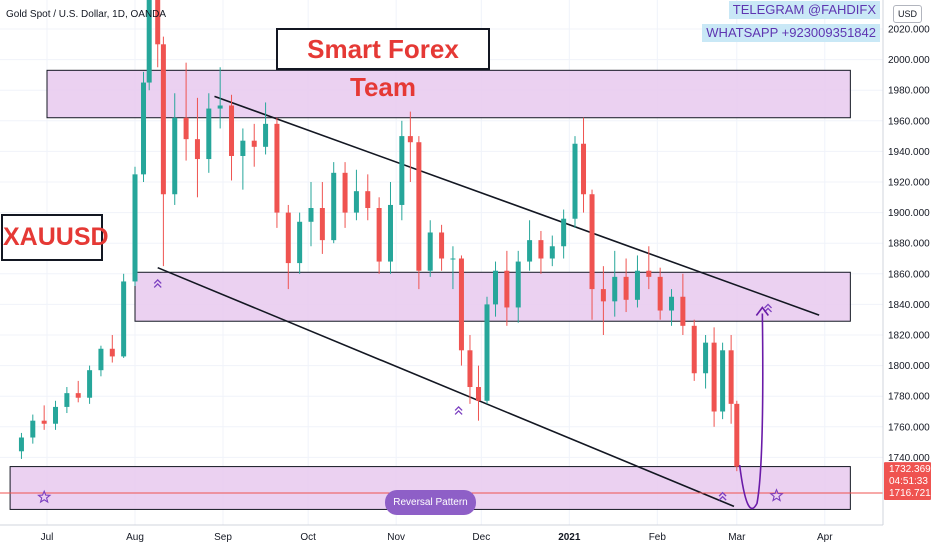 Image resolution: width=932 pixels, height=550 pixels. I want to click on x-tick-label: Aug, so click(135, 537).